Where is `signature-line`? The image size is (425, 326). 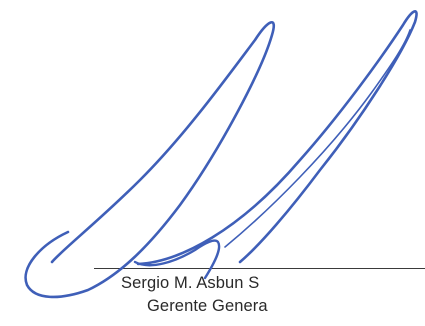
signature-line is located at coordinates (259, 268).